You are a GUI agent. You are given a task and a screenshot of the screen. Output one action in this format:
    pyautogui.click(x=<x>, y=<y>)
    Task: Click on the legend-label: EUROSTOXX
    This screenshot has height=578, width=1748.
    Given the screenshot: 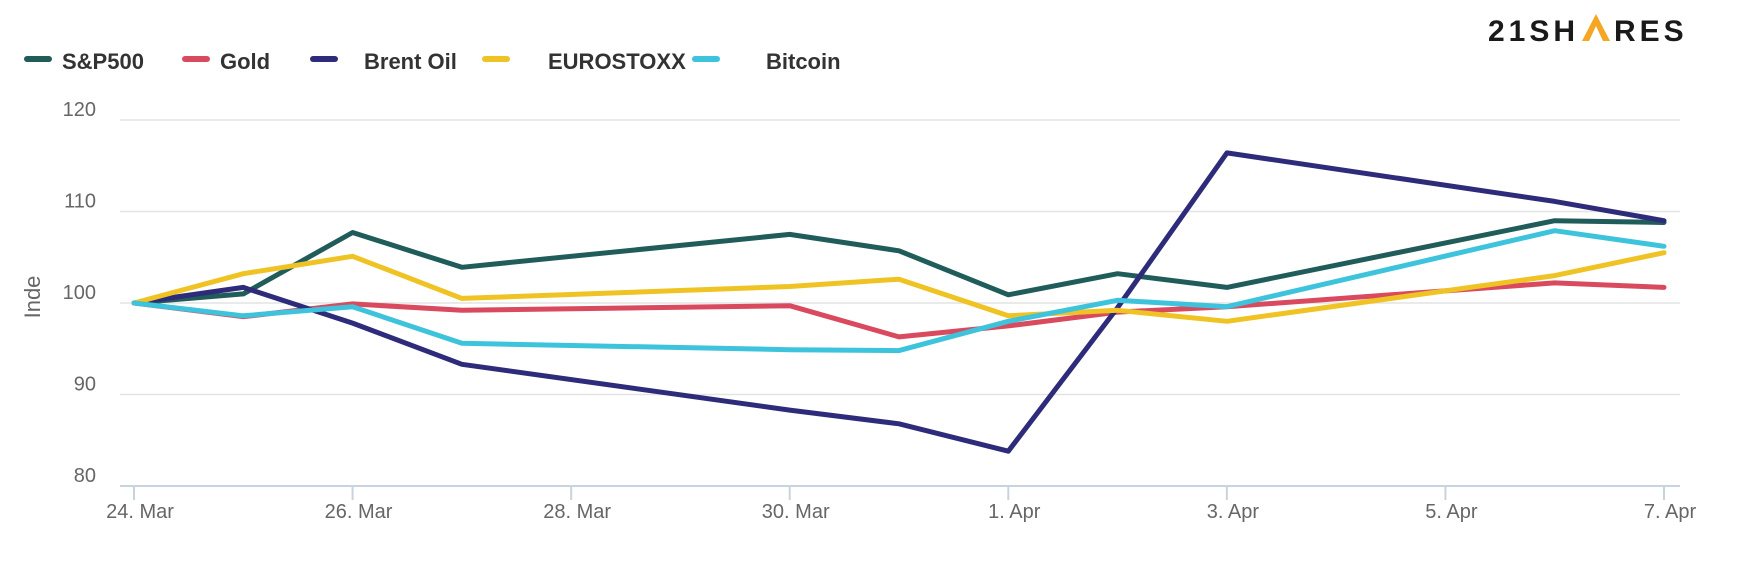 What is the action you would take?
    pyautogui.click(x=617, y=61)
    